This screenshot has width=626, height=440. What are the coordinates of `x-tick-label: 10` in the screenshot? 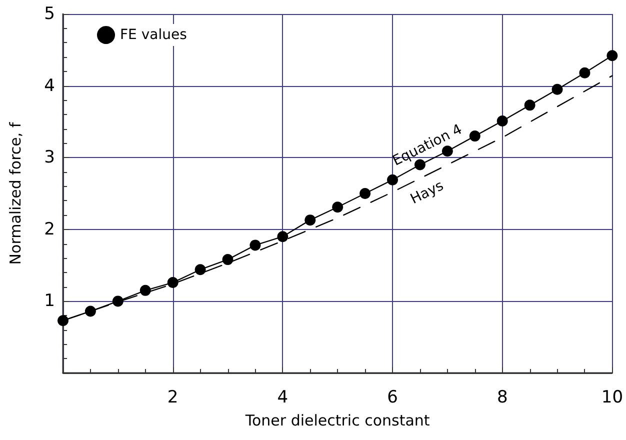 It's located at (612, 398).